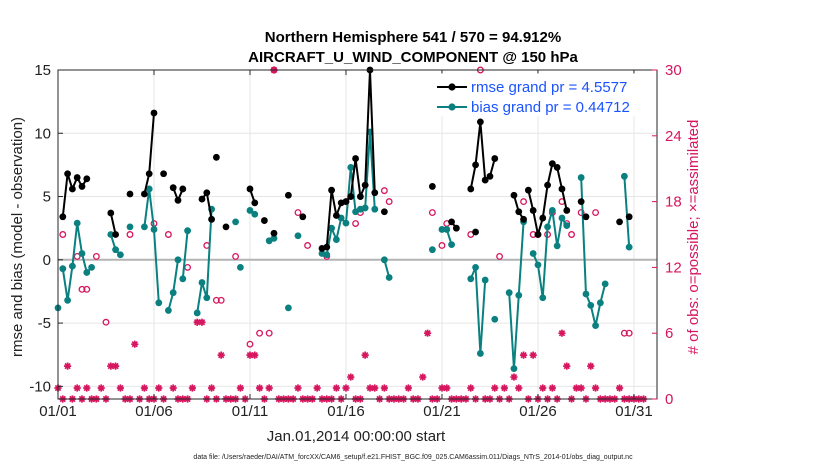 This screenshot has height=470, width=830. What do you see at coordinates (413, 57) in the screenshot?
I see `chart-subtitle: AIRCRAFT_U_WIND_COMPONENT @ 150 hPa` at bounding box center [413, 57].